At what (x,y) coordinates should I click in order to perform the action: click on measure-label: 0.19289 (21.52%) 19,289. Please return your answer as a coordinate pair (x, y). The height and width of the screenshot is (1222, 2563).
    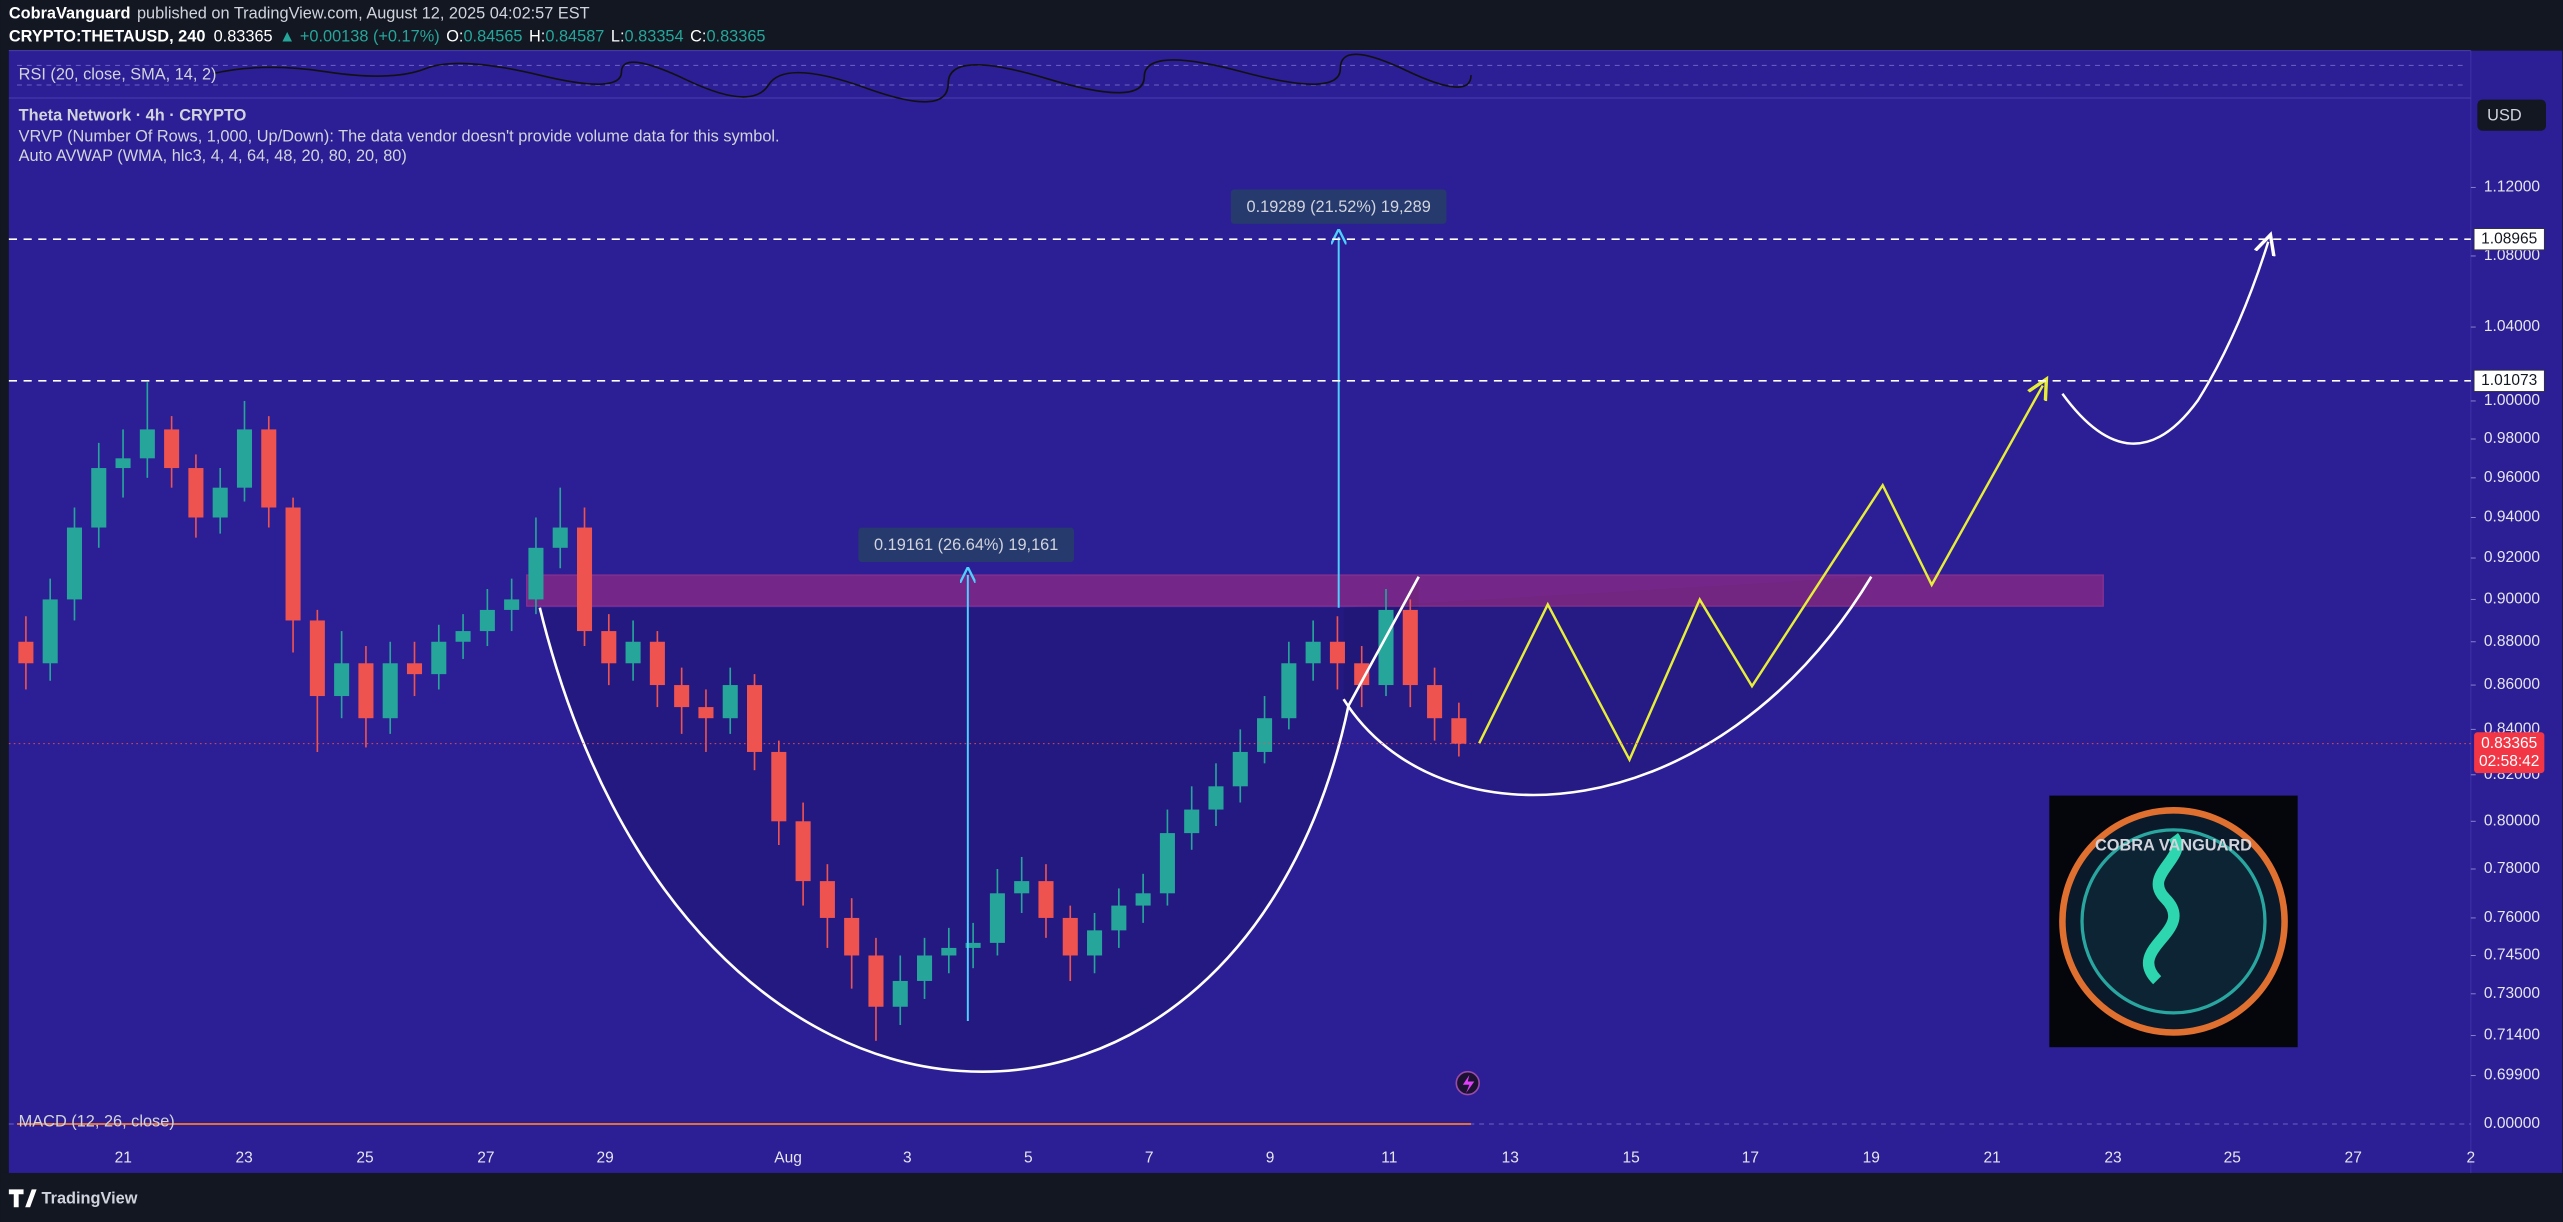
    Looking at the image, I should click on (1339, 207).